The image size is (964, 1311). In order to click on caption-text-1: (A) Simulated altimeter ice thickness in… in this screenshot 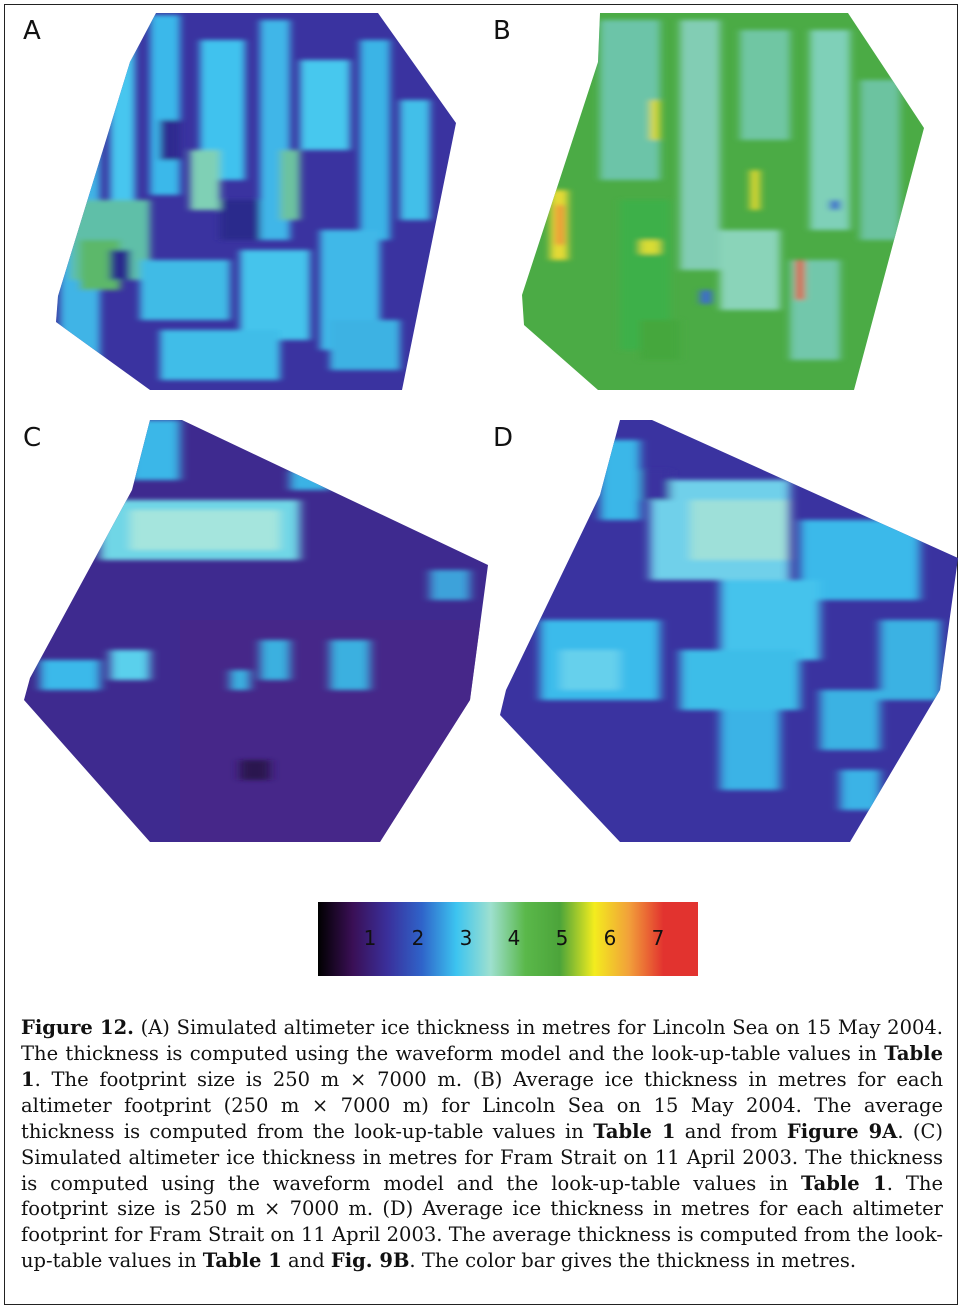, I will do `click(482, 1040)`.